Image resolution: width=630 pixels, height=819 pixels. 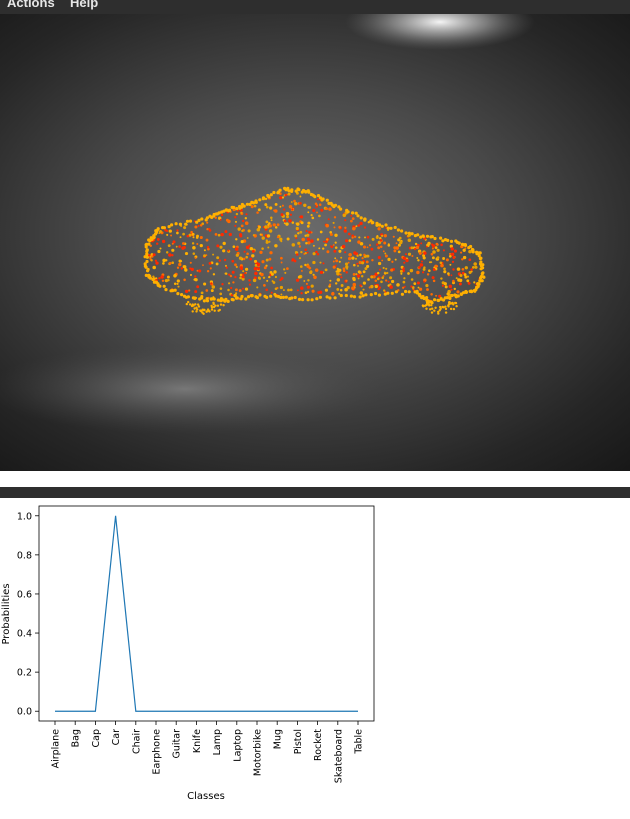 What do you see at coordinates (177, 744) in the screenshot?
I see `x-tick-label-guitar: Guitar` at bounding box center [177, 744].